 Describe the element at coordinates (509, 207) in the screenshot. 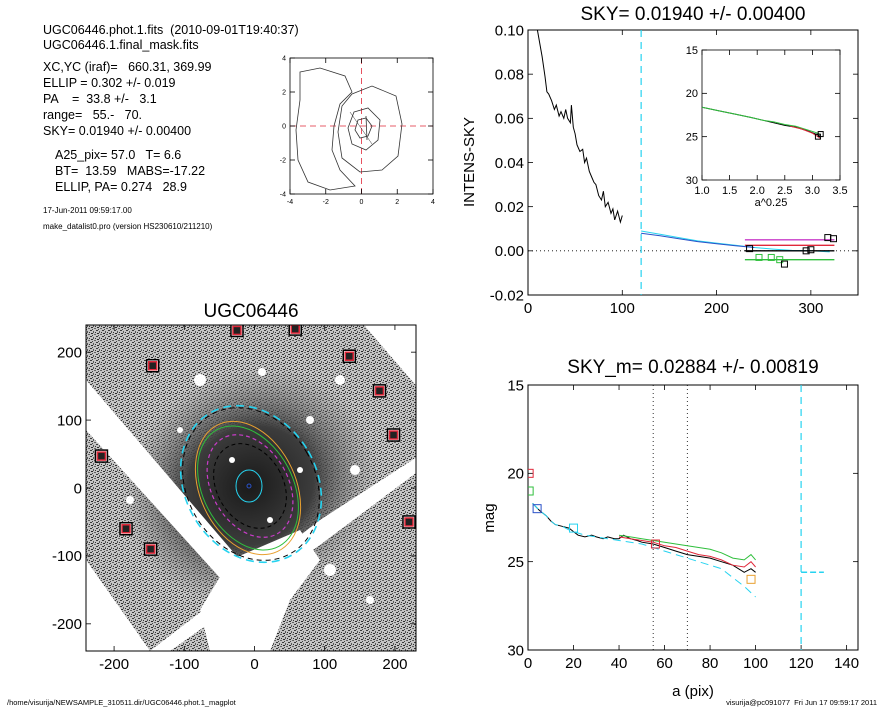

I see `sky-ytick-label: 0.02` at that location.